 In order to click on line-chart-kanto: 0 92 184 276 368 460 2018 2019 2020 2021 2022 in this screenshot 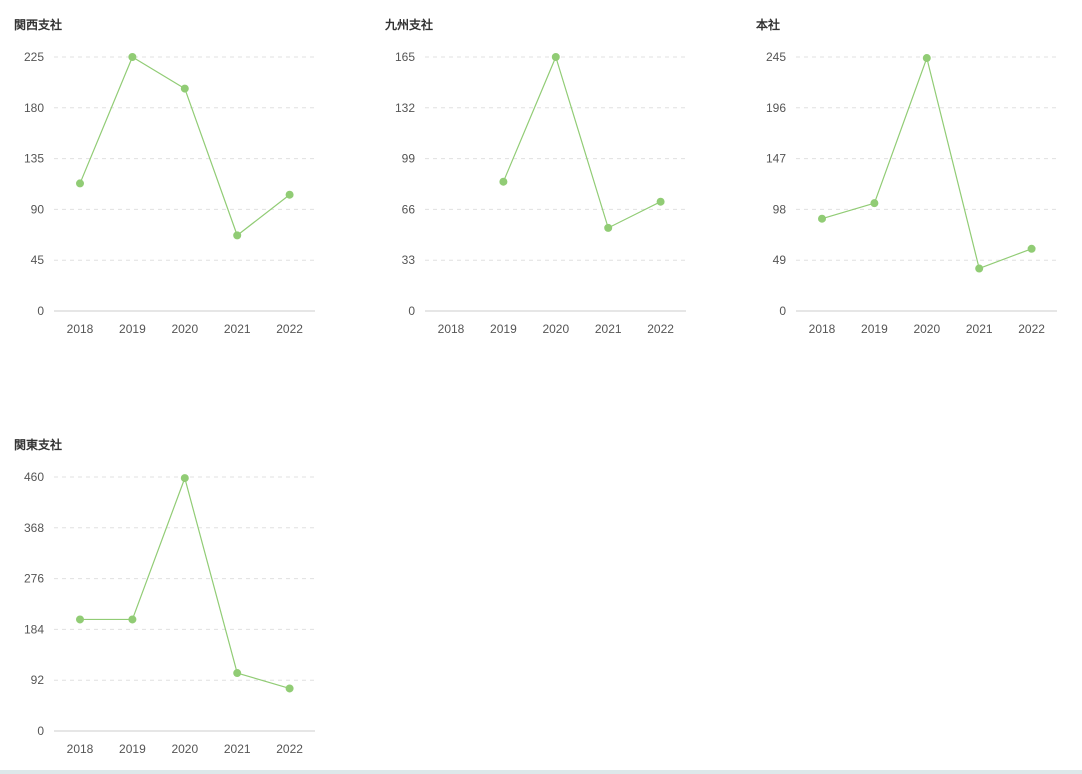, I will do `click(169, 613)`.